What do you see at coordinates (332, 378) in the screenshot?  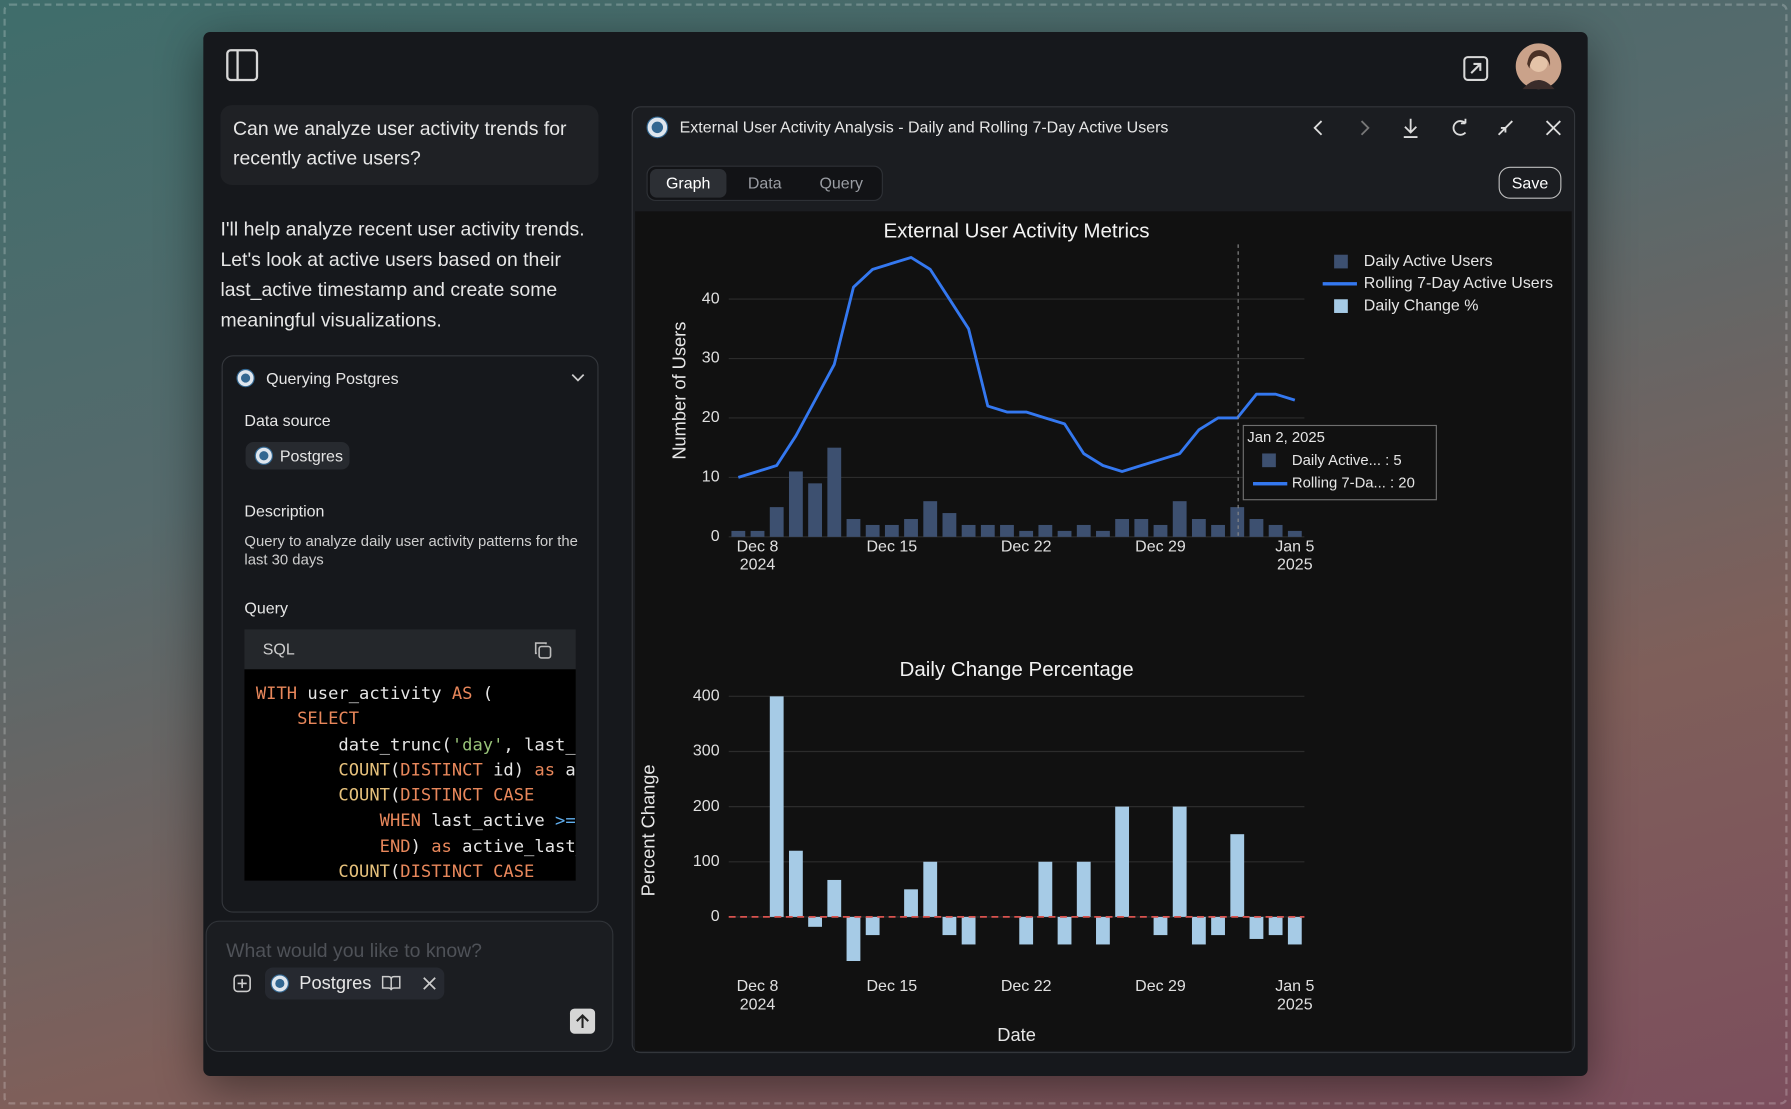 I see `tool-title: Querying Postgres` at bounding box center [332, 378].